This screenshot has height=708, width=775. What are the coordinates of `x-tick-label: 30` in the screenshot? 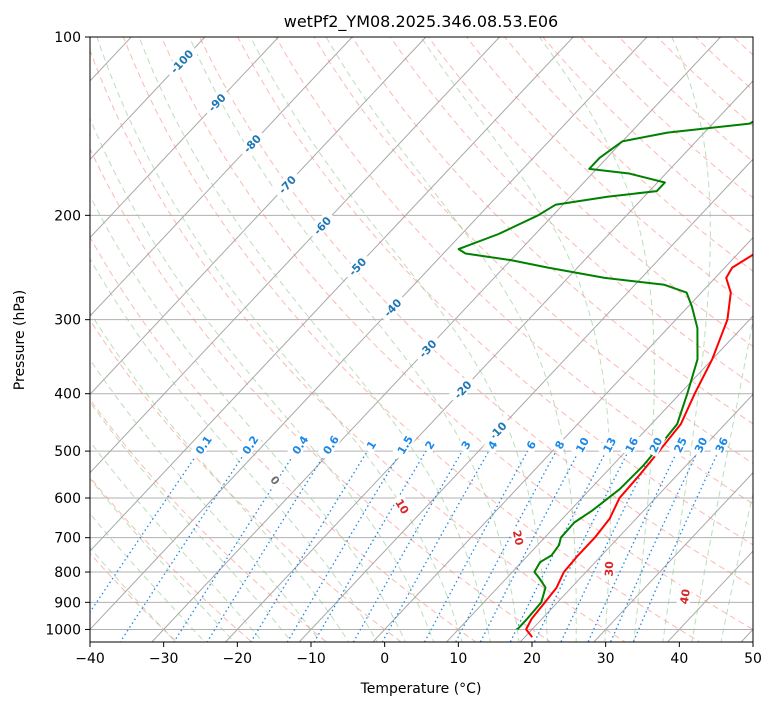 It's located at (606, 659).